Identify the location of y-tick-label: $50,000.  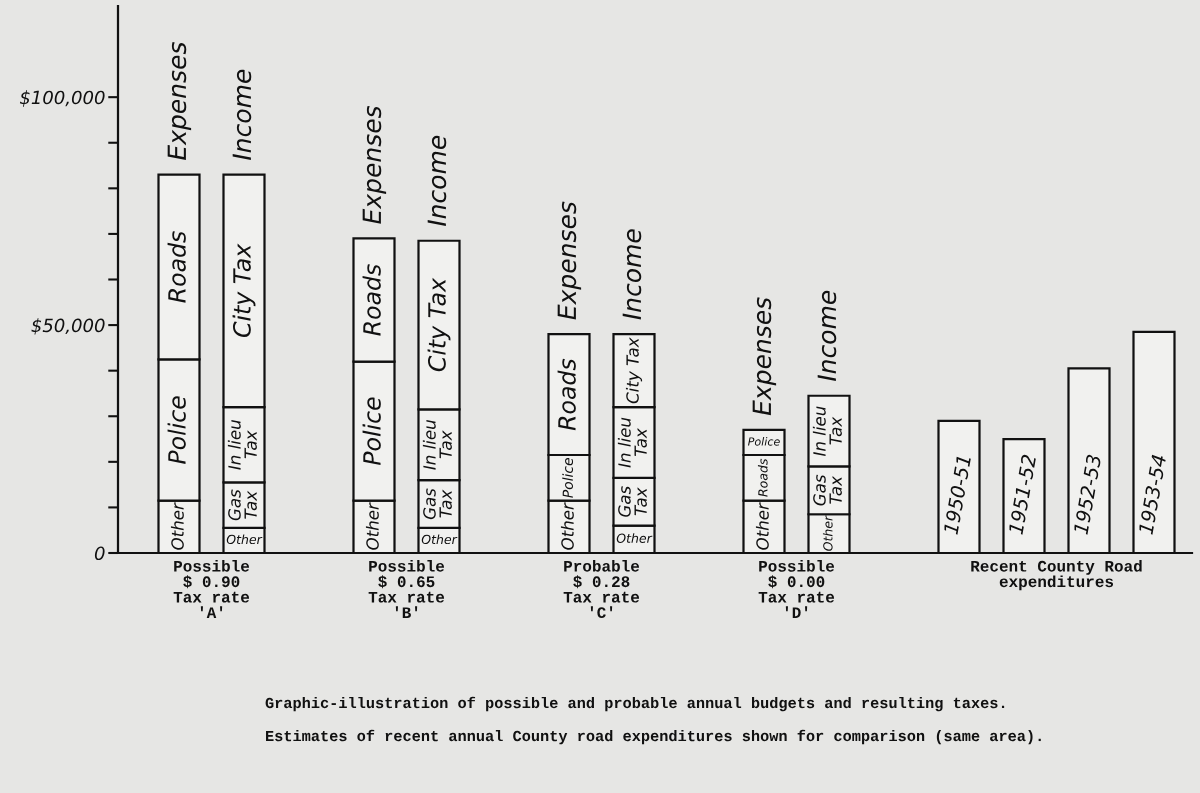
(68, 326).